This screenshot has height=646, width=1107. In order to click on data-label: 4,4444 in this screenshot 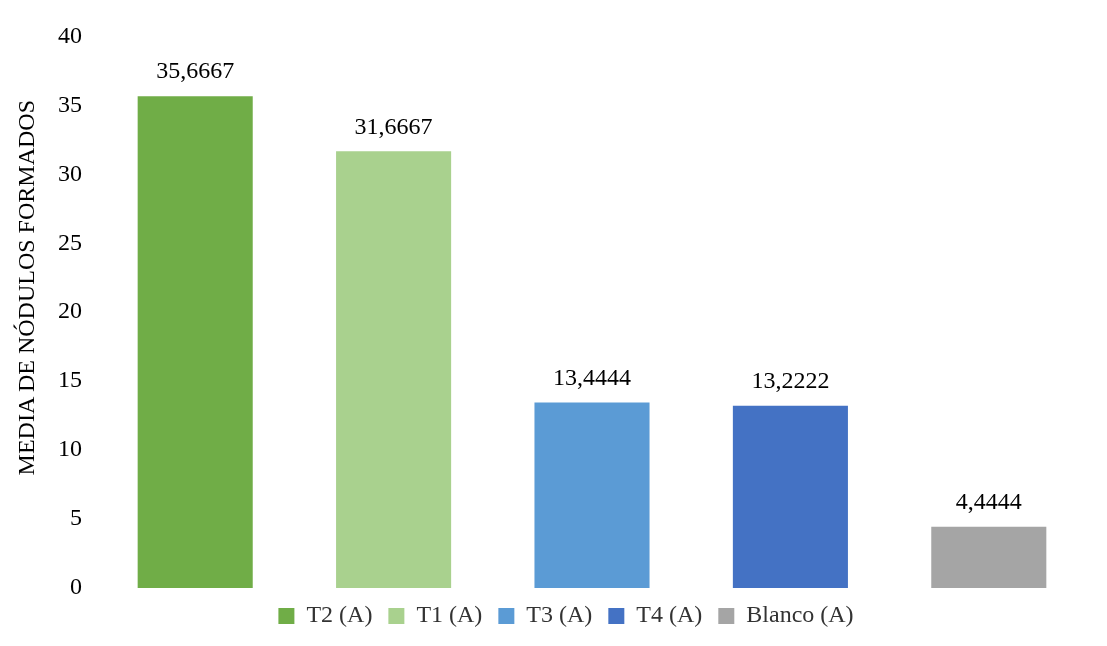, I will do `click(988, 501)`.